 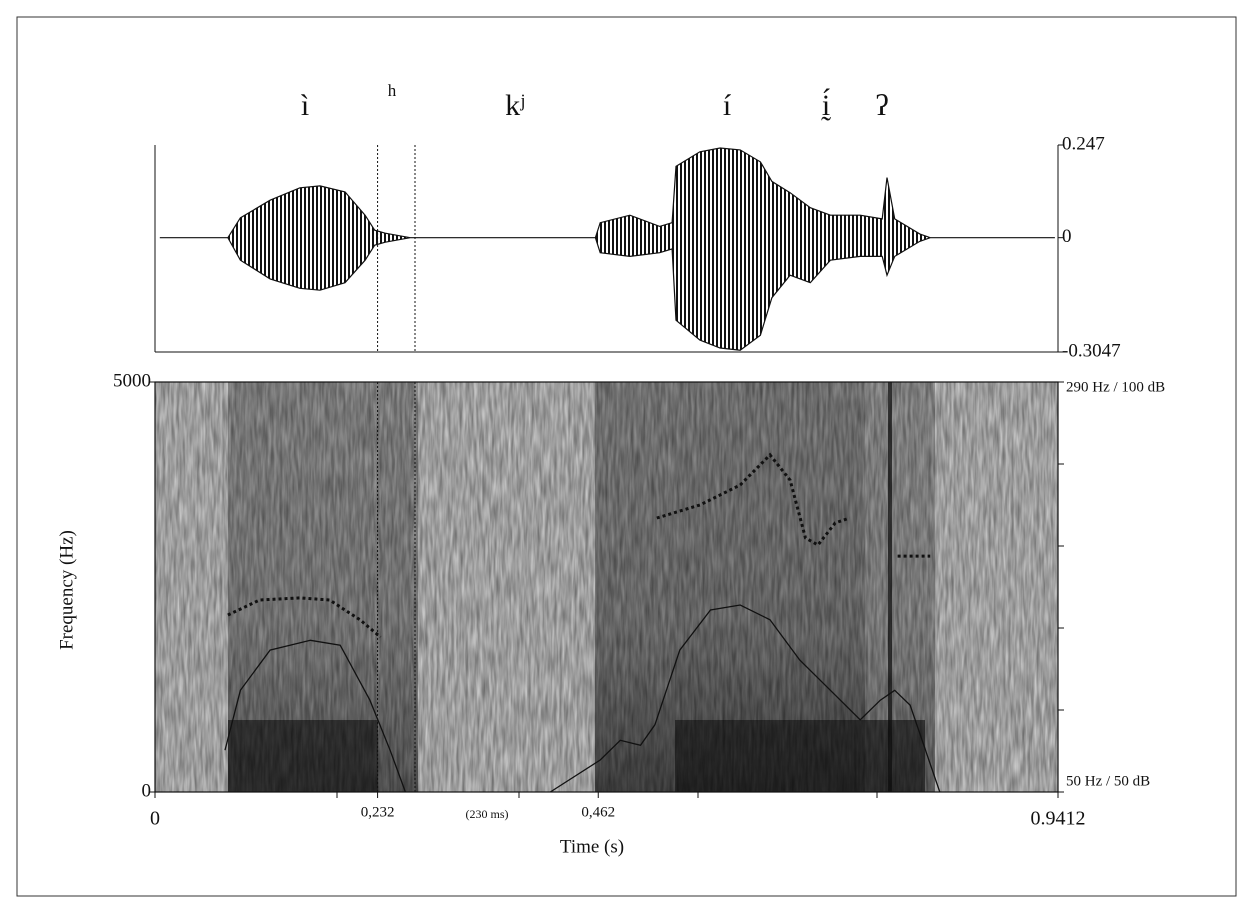 What do you see at coordinates (155, 819) in the screenshot?
I see `x-tick-label: 0` at bounding box center [155, 819].